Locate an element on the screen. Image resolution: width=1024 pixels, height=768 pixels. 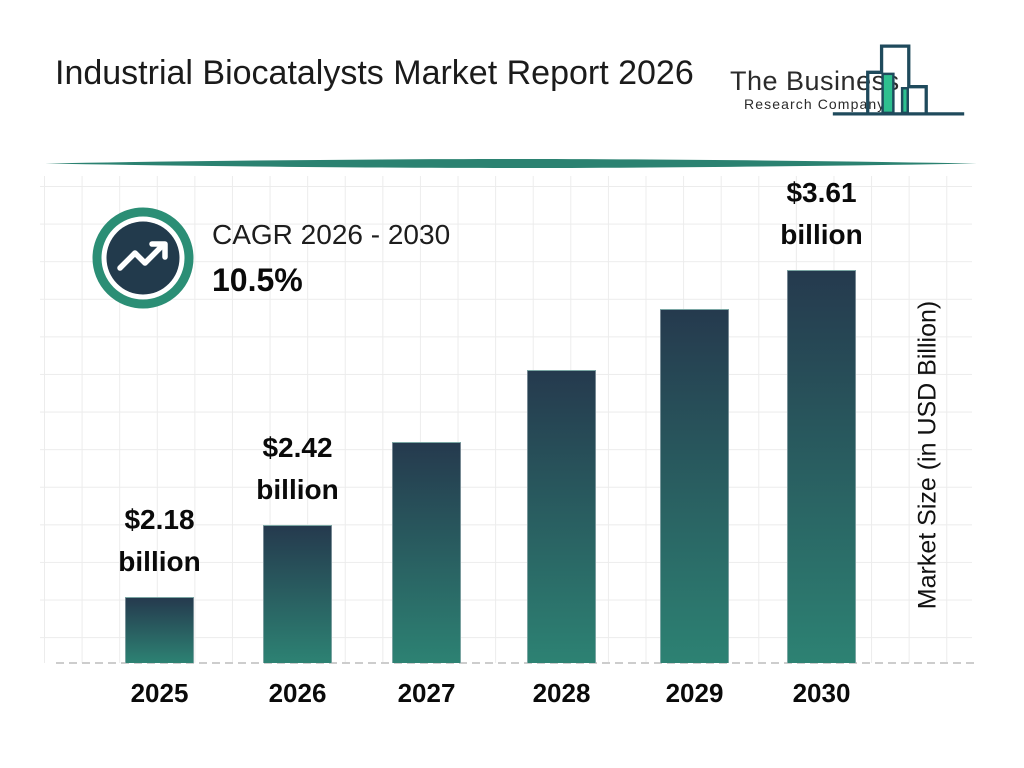
company-logo: The Business Research Company is located at coordinates (860, 83).